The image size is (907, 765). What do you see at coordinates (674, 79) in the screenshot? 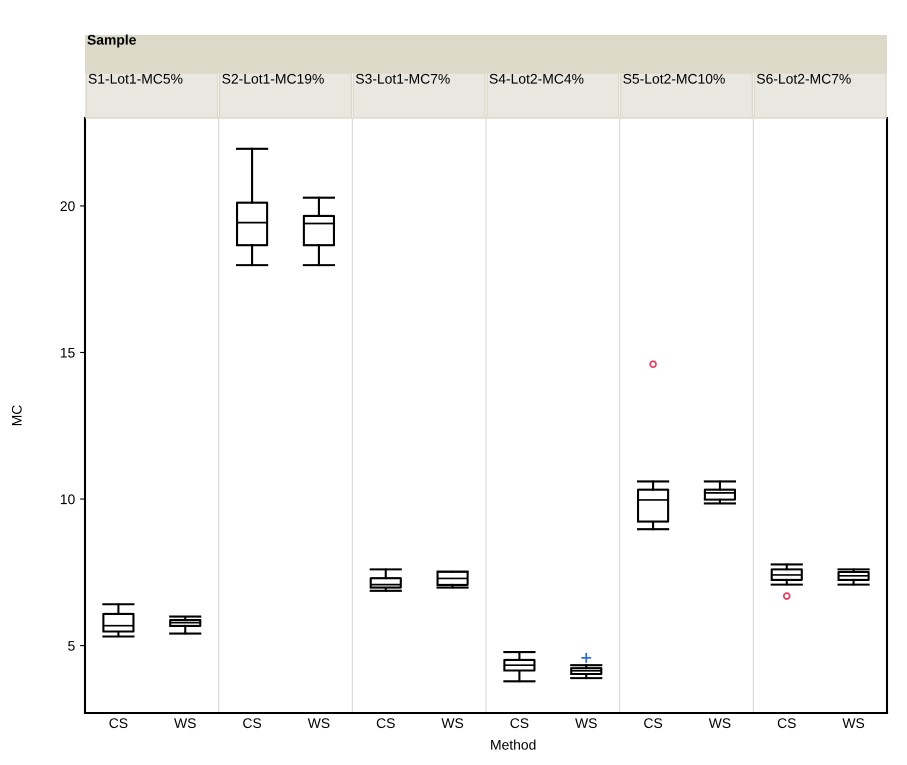
I see `chart-title: S5-Lot2-MC10%` at bounding box center [674, 79].